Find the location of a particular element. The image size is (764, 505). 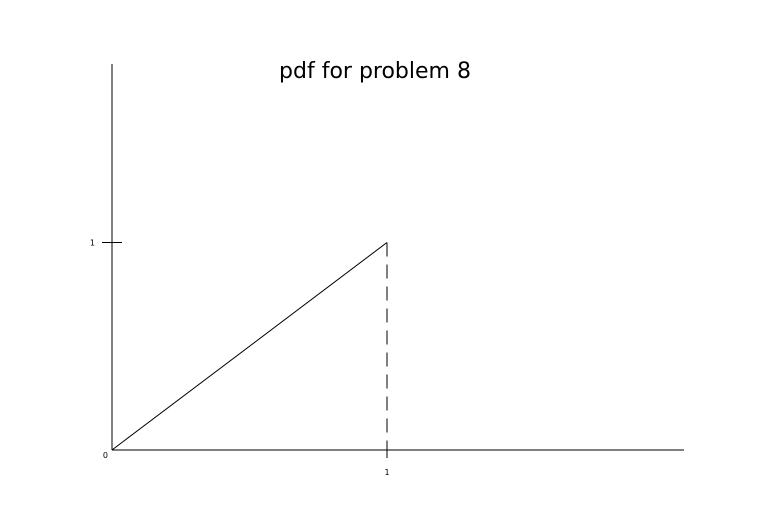

origin-label: 0 is located at coordinates (105, 455).